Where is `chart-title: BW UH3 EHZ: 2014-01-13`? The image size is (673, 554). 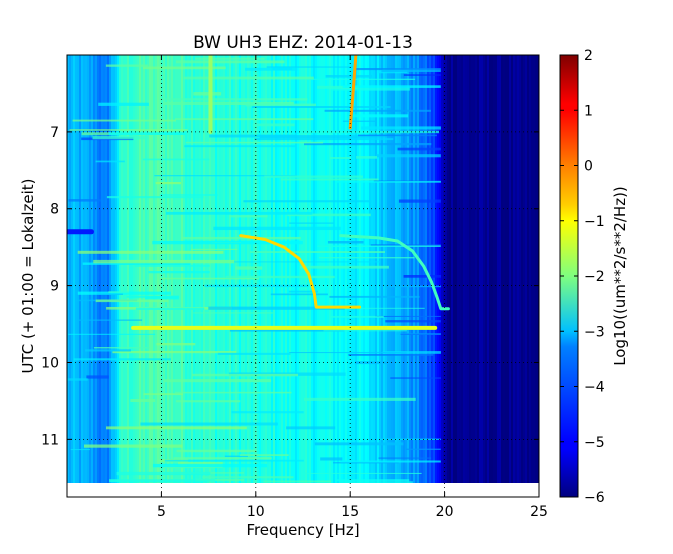 chart-title: BW UH3 EHZ: 2014-01-13 is located at coordinates (303, 43).